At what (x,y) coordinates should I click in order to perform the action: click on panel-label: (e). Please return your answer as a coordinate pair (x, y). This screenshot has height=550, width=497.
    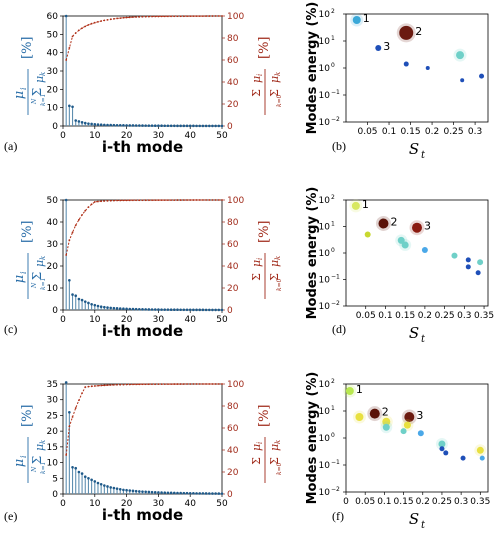
    Looking at the image, I should click on (10, 516).